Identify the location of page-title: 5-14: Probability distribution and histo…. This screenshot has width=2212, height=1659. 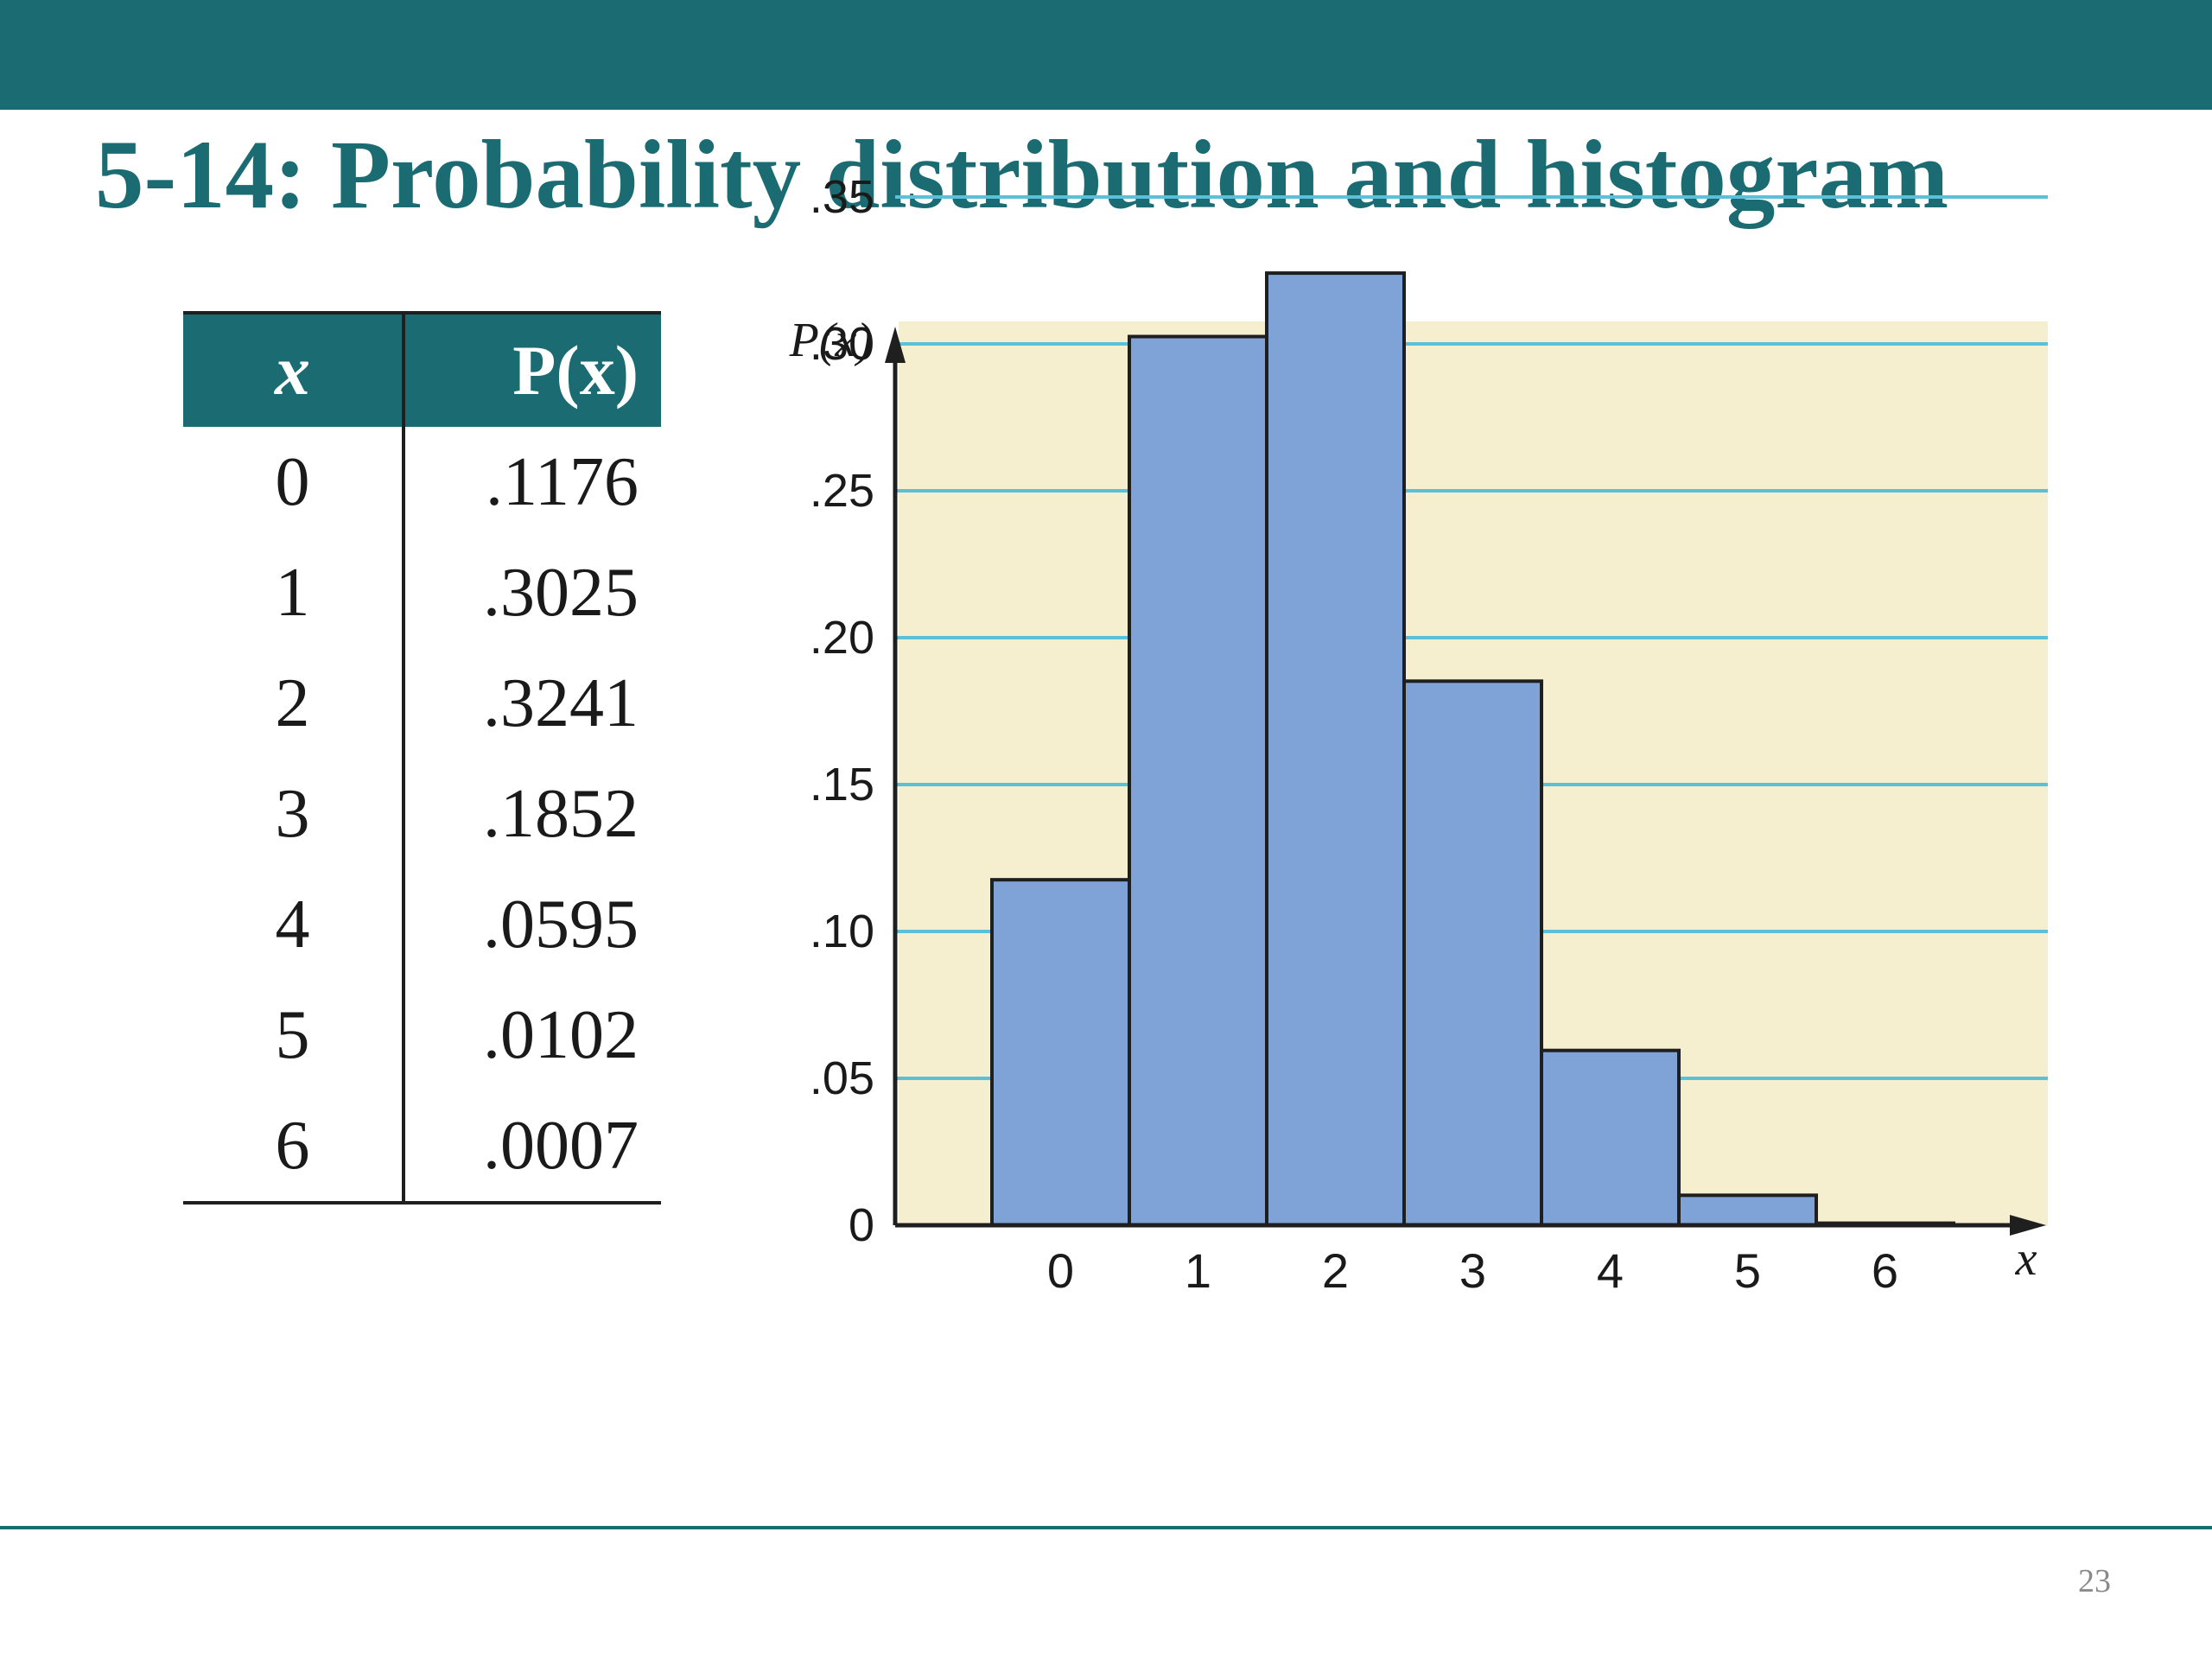
(1022, 175).